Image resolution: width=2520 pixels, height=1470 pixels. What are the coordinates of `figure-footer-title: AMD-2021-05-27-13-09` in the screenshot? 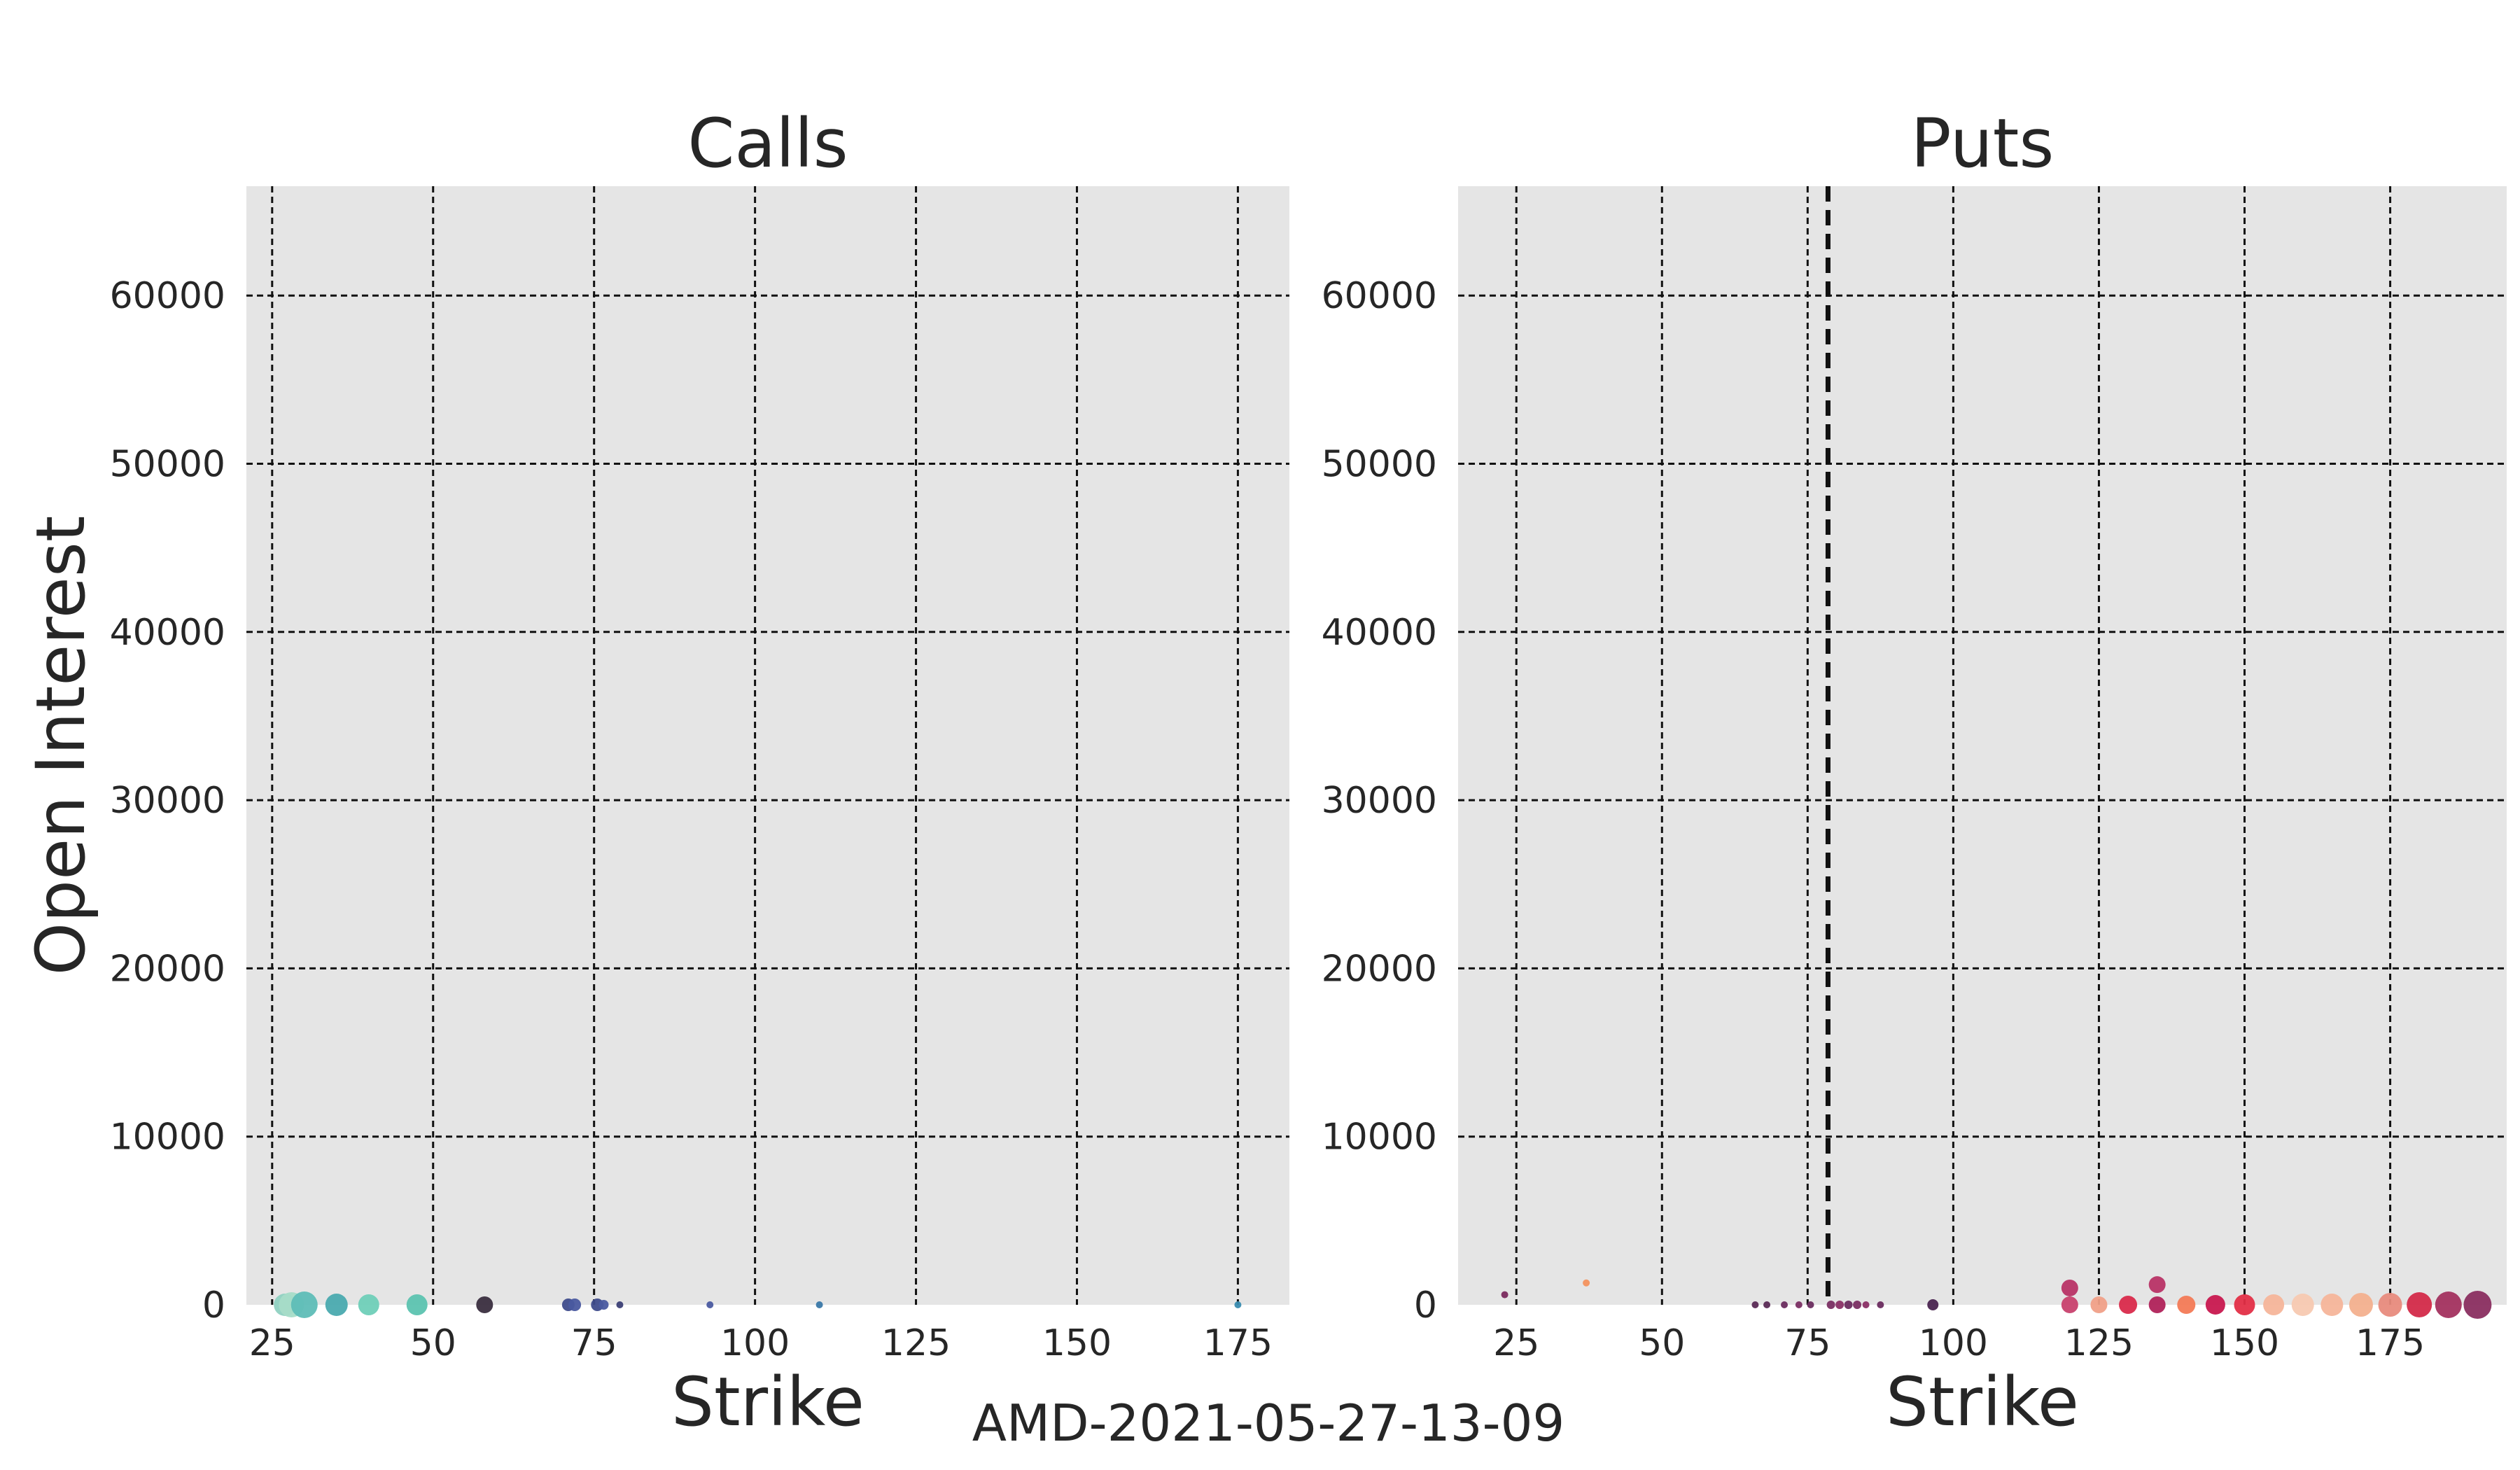 It's located at (1268, 1423).